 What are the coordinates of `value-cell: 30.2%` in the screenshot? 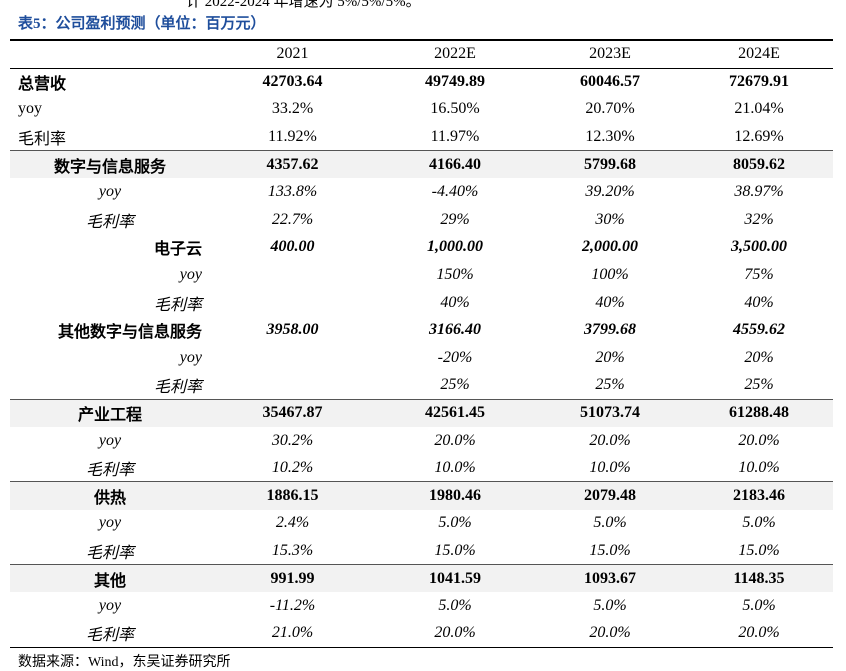 It's located at (292, 440).